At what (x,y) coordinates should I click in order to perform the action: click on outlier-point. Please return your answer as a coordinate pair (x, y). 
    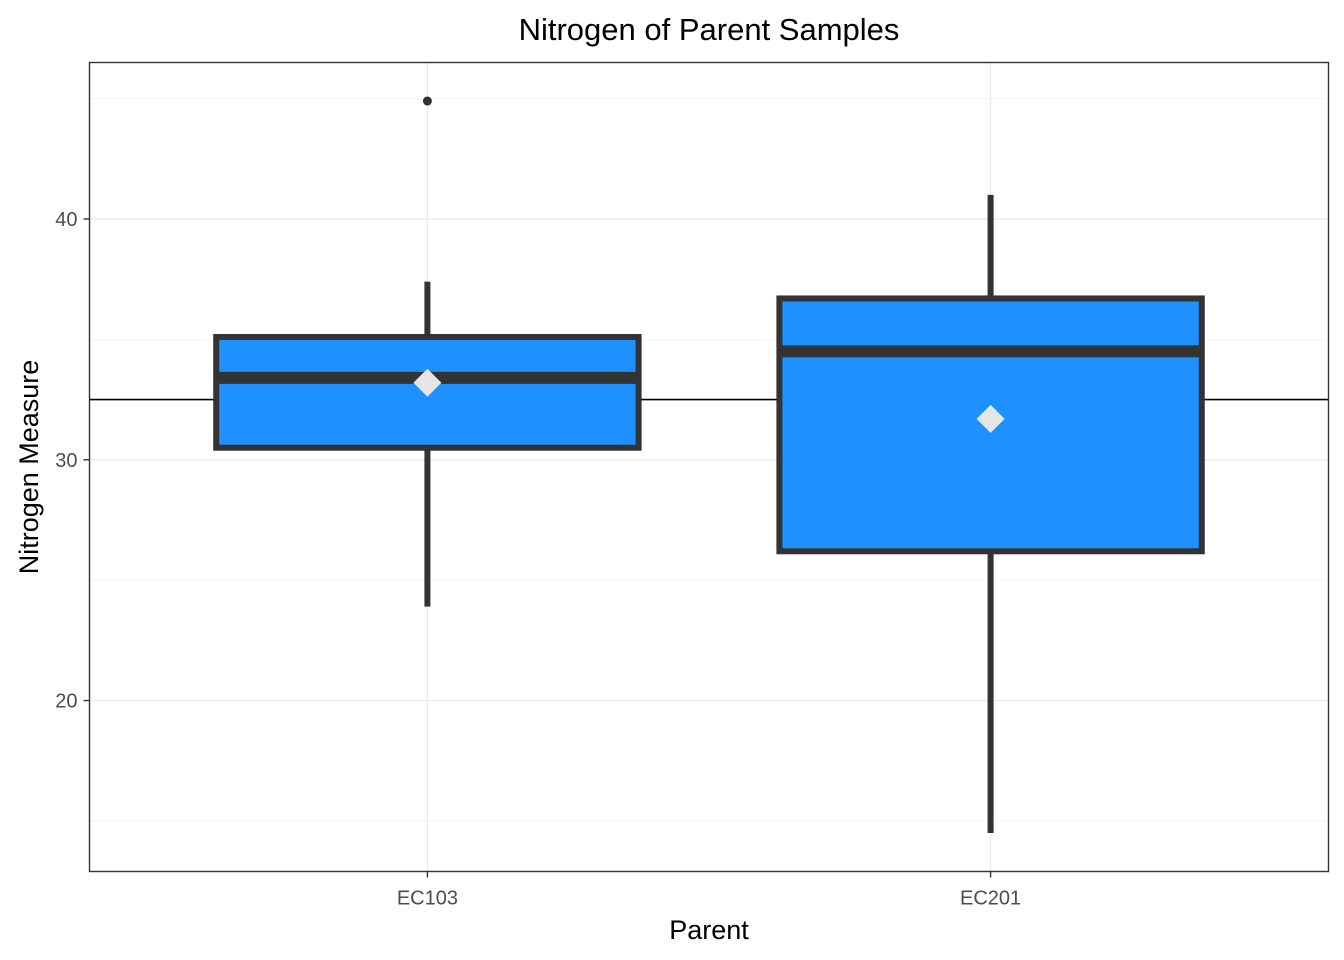
    Looking at the image, I should click on (427, 101).